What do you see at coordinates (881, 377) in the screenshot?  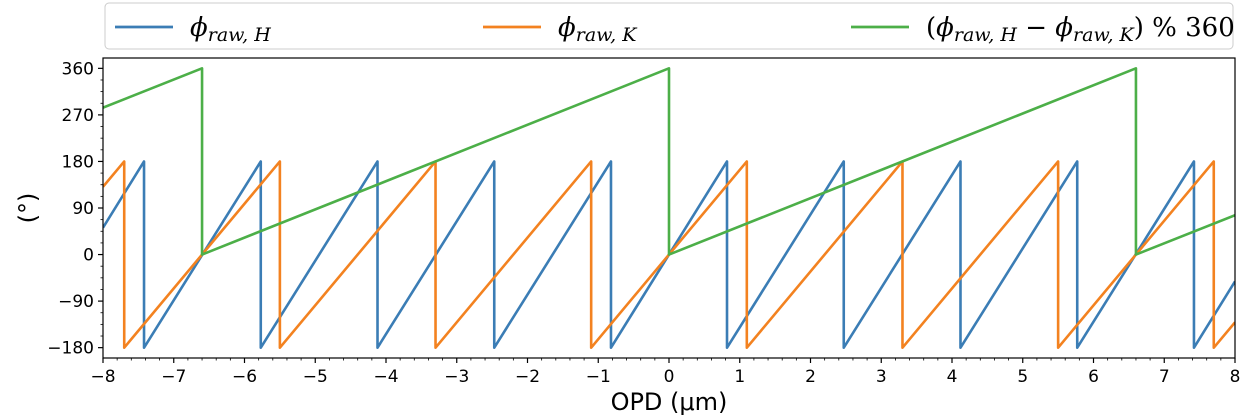 I see `x-tick-label: 3` at bounding box center [881, 377].